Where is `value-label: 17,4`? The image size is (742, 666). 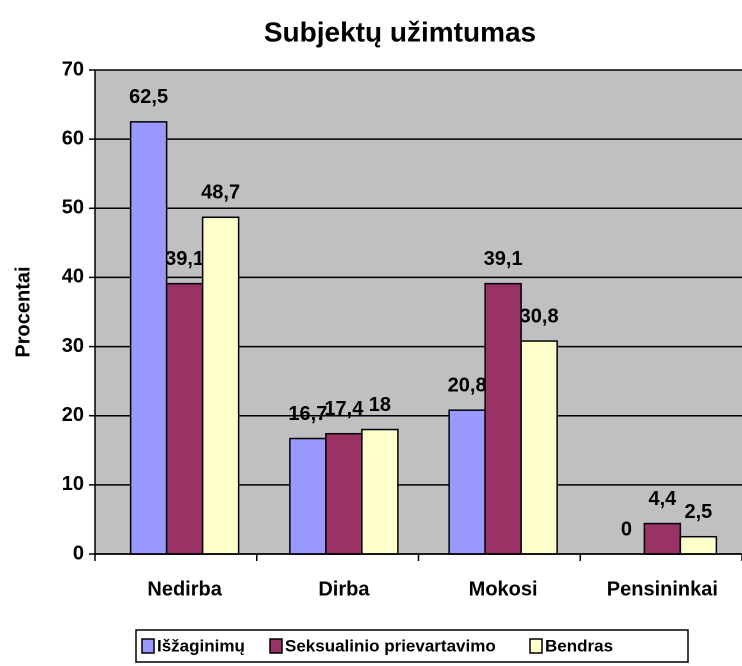
value-label: 17,4 is located at coordinates (344, 409).